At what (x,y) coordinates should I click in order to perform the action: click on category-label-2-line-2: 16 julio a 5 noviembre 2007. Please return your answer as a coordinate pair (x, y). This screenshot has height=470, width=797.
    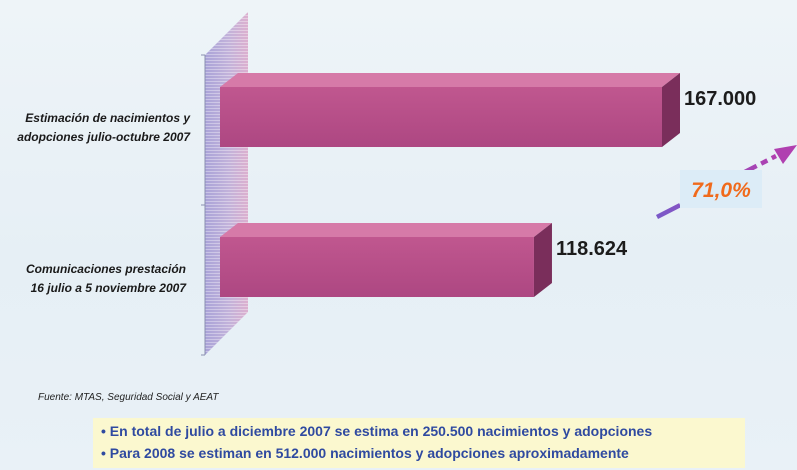
    Looking at the image, I should click on (109, 288).